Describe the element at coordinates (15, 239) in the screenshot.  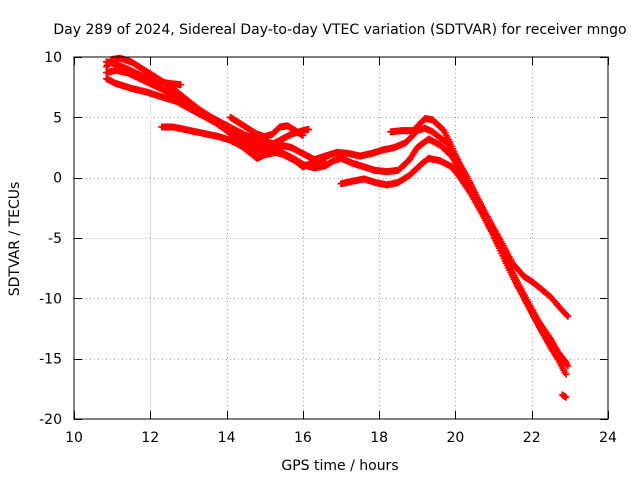
I see `y-axis-label: SDTVAR / TECUs` at that location.